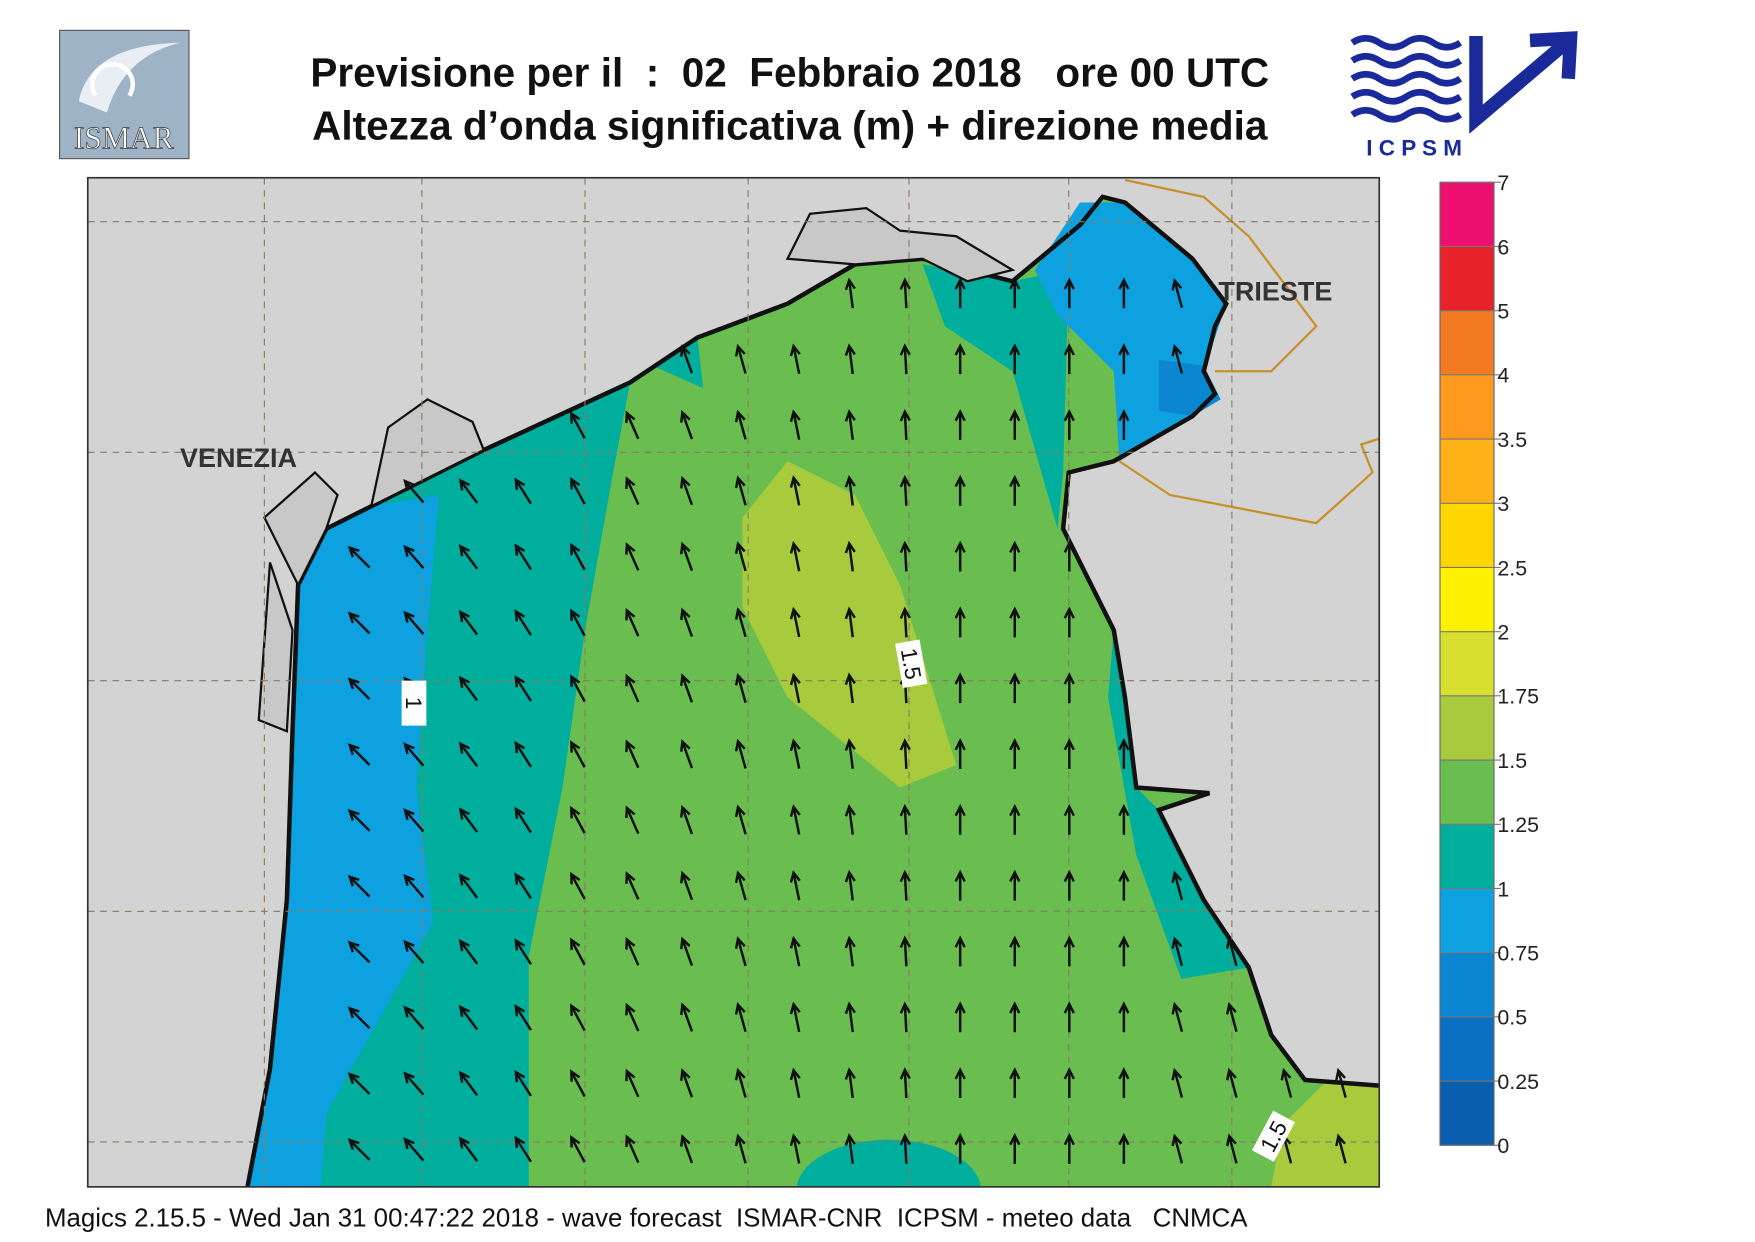 Image resolution: width=1755 pixels, height=1242 pixels. What do you see at coordinates (1503, 633) in the screenshot?
I see `colorbar-label: 2` at bounding box center [1503, 633].